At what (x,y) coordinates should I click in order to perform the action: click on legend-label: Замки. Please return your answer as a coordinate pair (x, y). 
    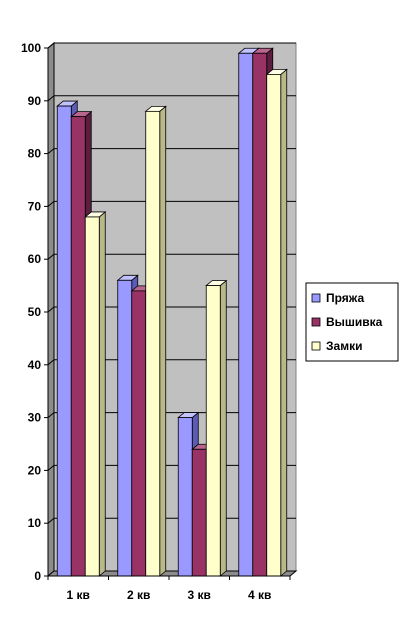
    Looking at the image, I should click on (344, 346).